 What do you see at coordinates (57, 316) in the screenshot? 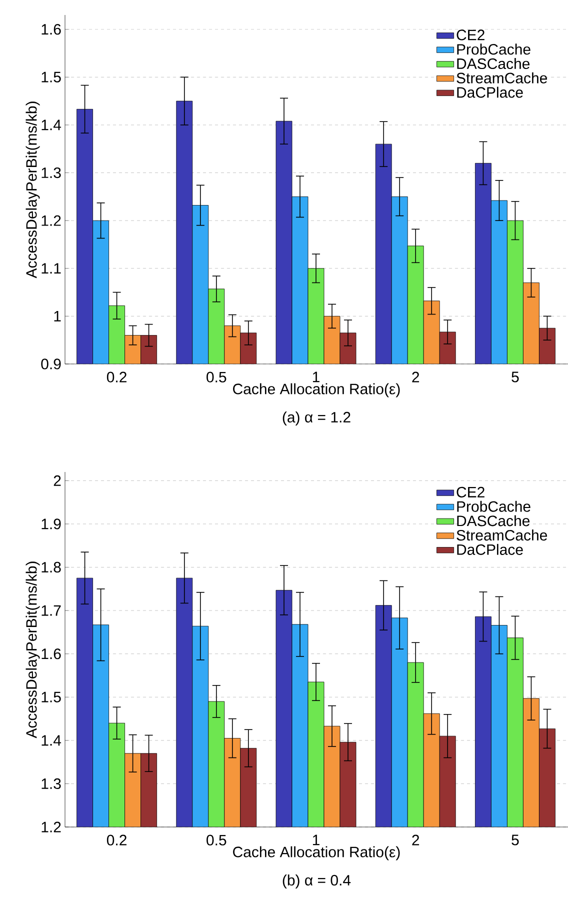
I see `y-tick-label: 1` at bounding box center [57, 316].